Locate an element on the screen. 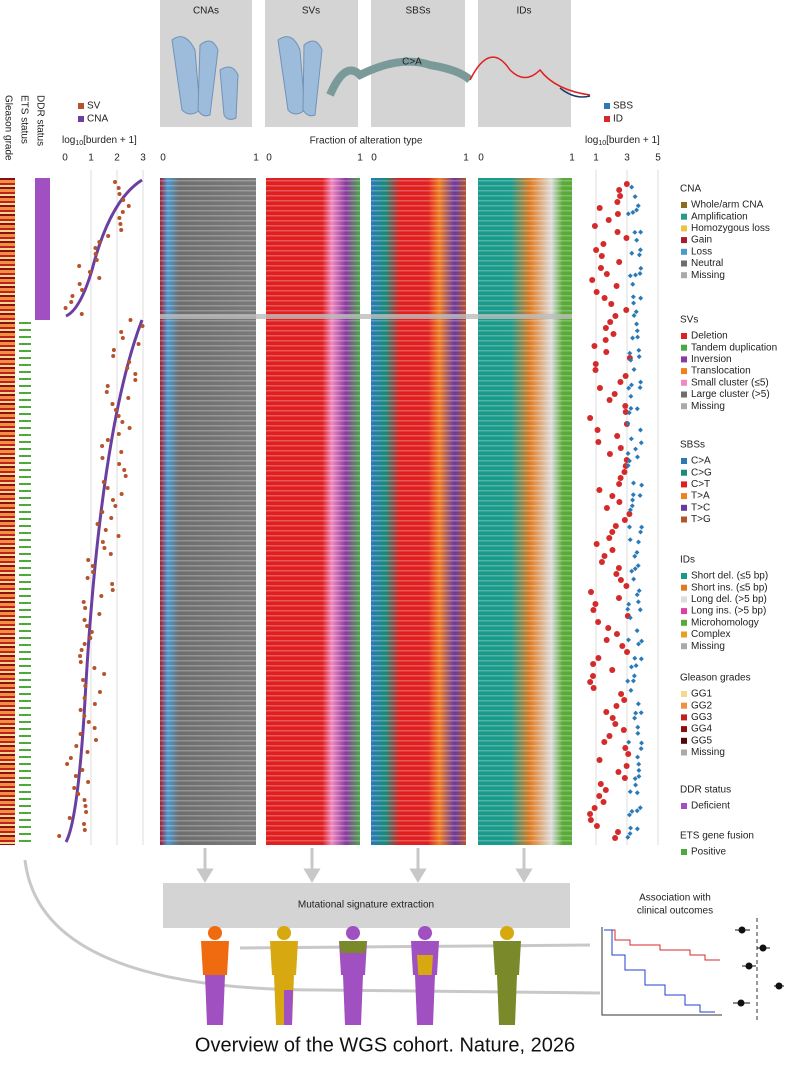  legend-label: GG5 is located at coordinates (702, 740).